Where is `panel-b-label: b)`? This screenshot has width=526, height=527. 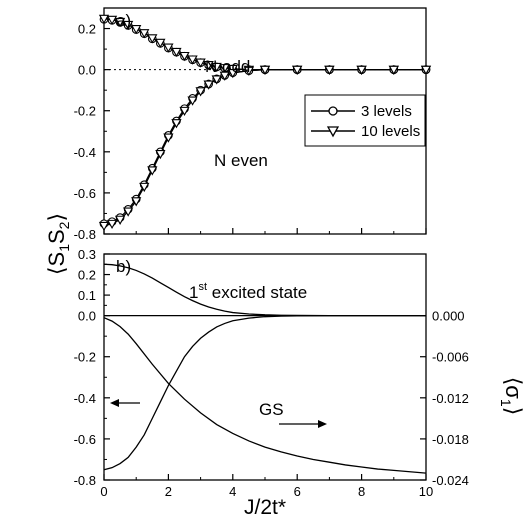 panel-b-label: b) is located at coordinates (123, 266).